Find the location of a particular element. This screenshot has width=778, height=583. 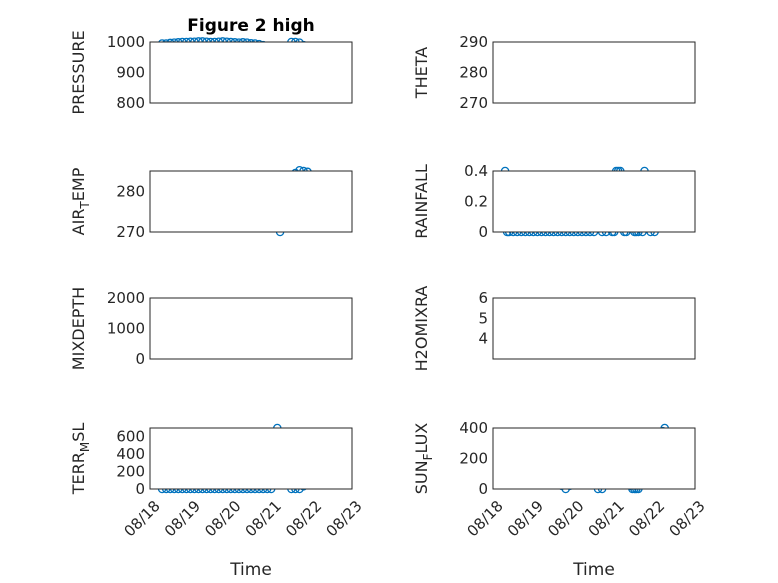

y-tick-label: 0.4 is located at coordinates (476, 171).